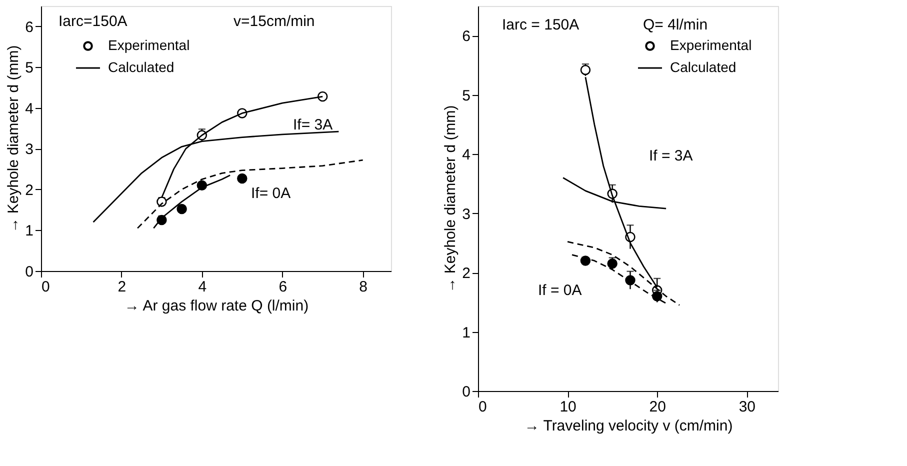  I want to click on annotation: If = 0A, so click(560, 291).